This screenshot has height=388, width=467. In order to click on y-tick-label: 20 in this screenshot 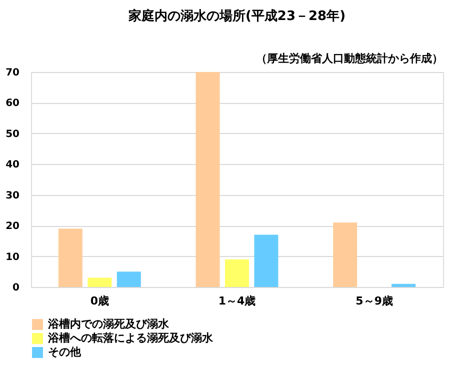, I will do `click(13, 226)`.